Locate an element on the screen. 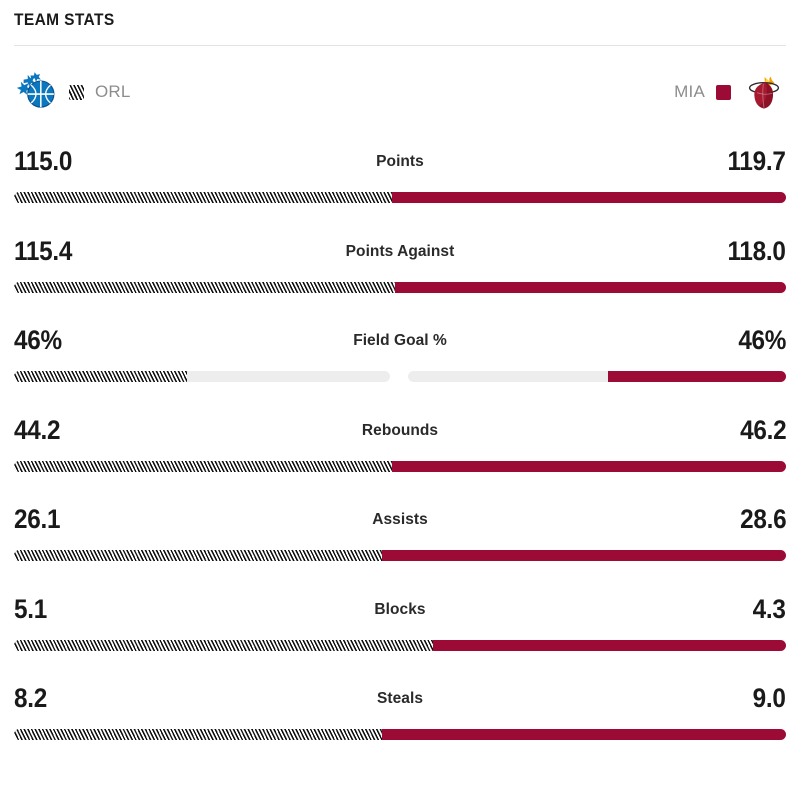 This screenshot has height=793, width=800. legend-away-abbr: ORL is located at coordinates (113, 91).